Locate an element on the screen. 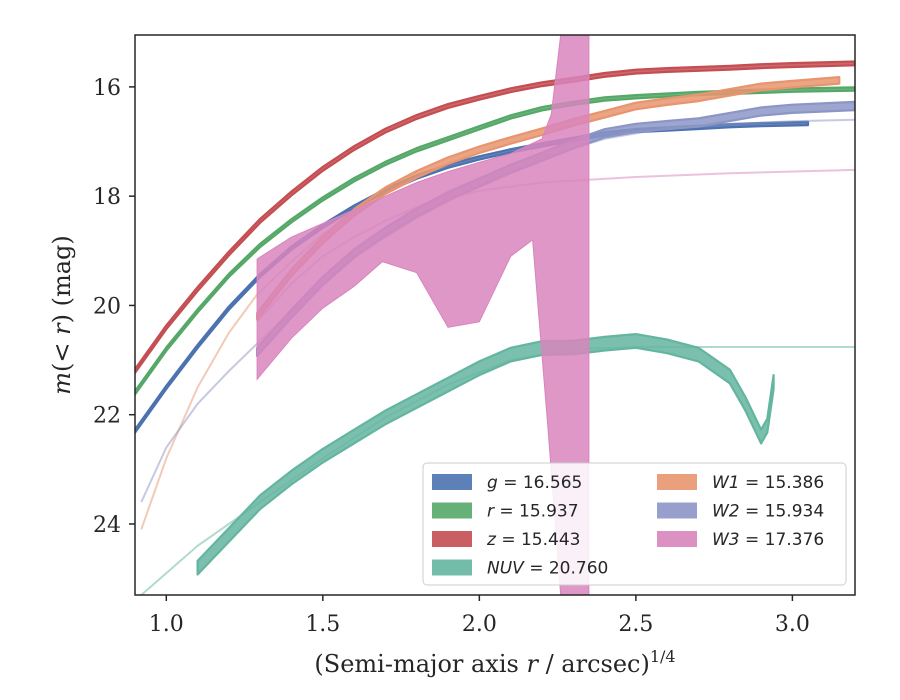 Image resolution: width=900 pixels, height=700 pixels. x-tick-label: 1.5 is located at coordinates (322, 624).